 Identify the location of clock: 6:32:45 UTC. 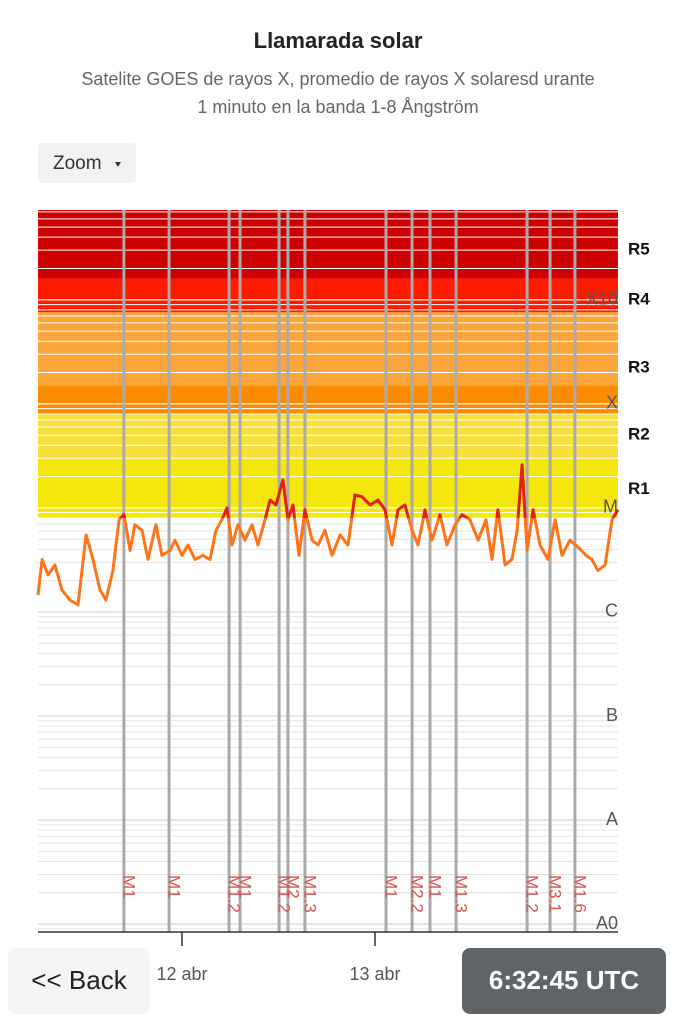
(564, 981).